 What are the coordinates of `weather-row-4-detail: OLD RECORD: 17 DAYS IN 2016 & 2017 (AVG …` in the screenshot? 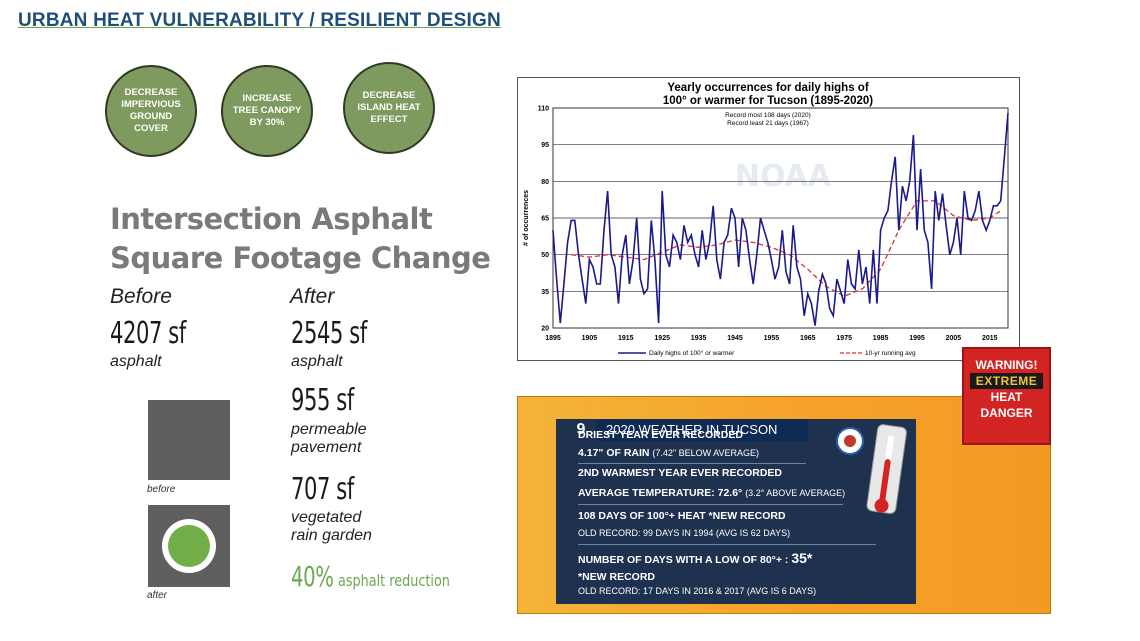 It's located at (697, 591).